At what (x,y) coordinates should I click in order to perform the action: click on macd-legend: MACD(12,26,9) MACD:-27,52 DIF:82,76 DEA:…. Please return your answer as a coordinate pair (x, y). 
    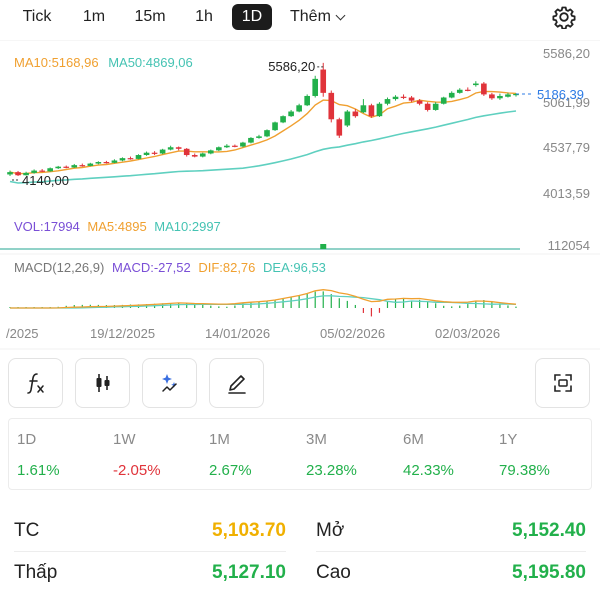
    Looking at the image, I should click on (170, 267).